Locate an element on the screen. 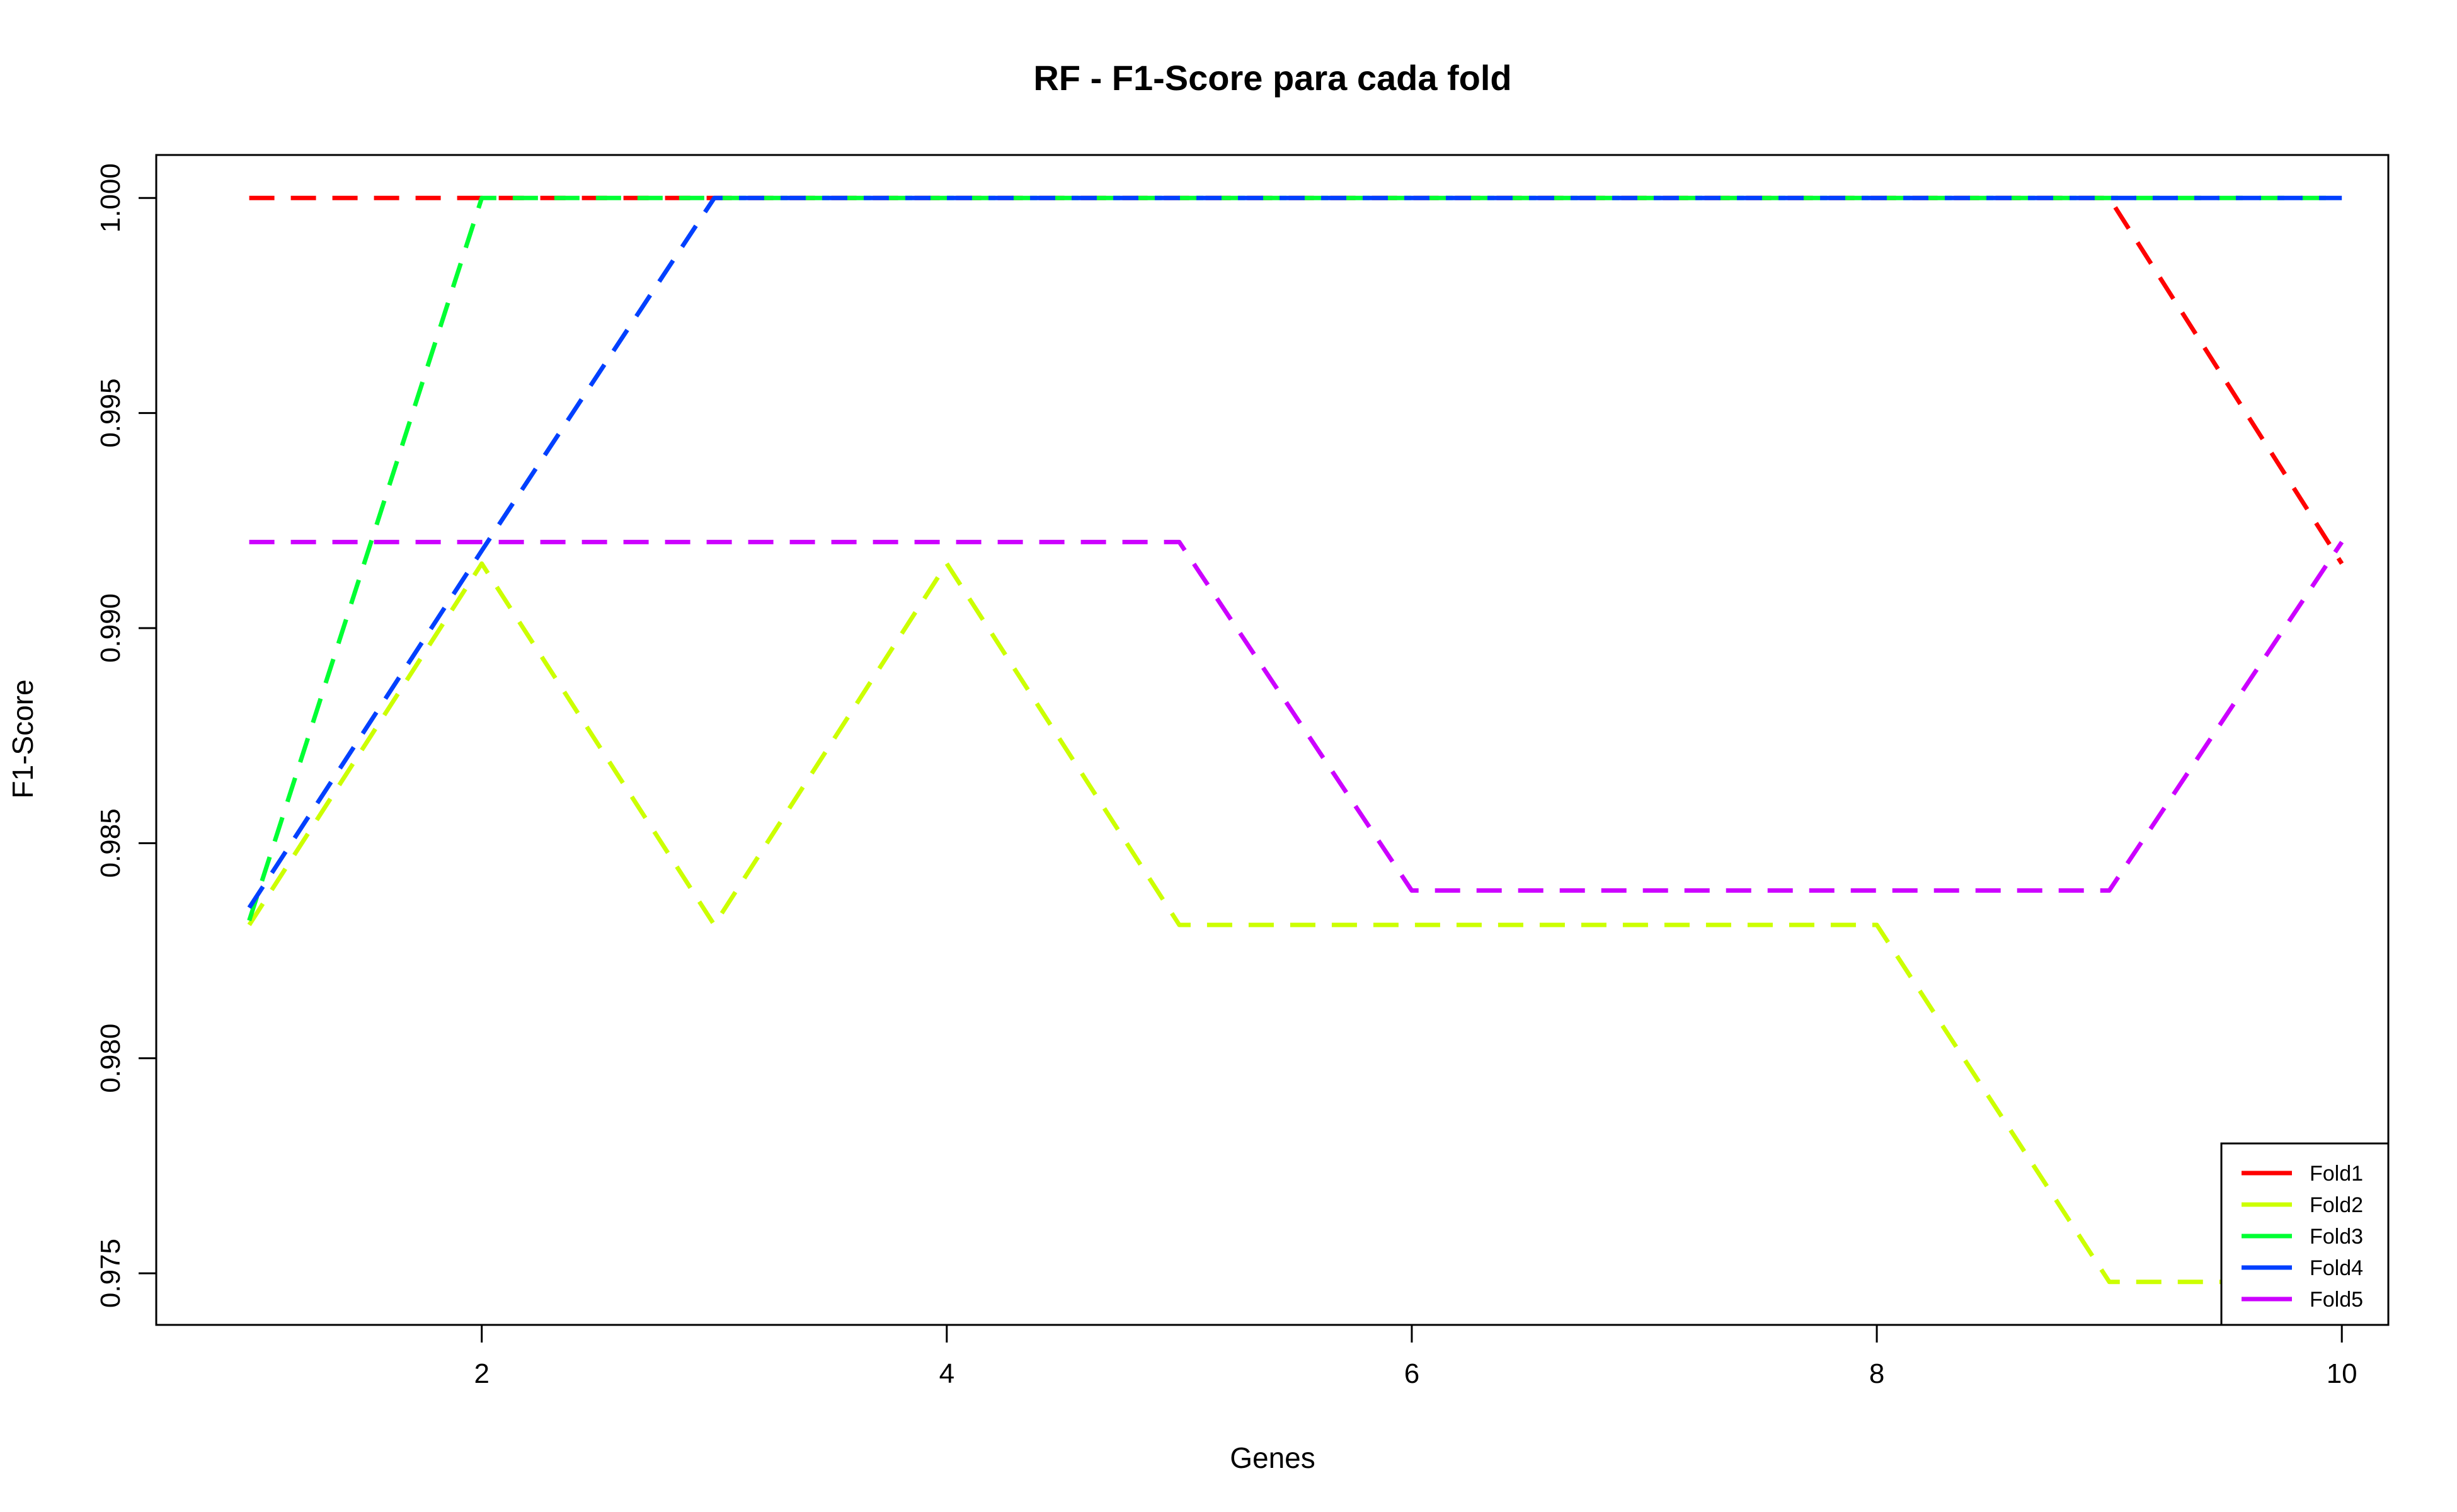 This screenshot has height=1512, width=2457. x-axis: 2 4 6 8 10 is located at coordinates (1415, 1356).